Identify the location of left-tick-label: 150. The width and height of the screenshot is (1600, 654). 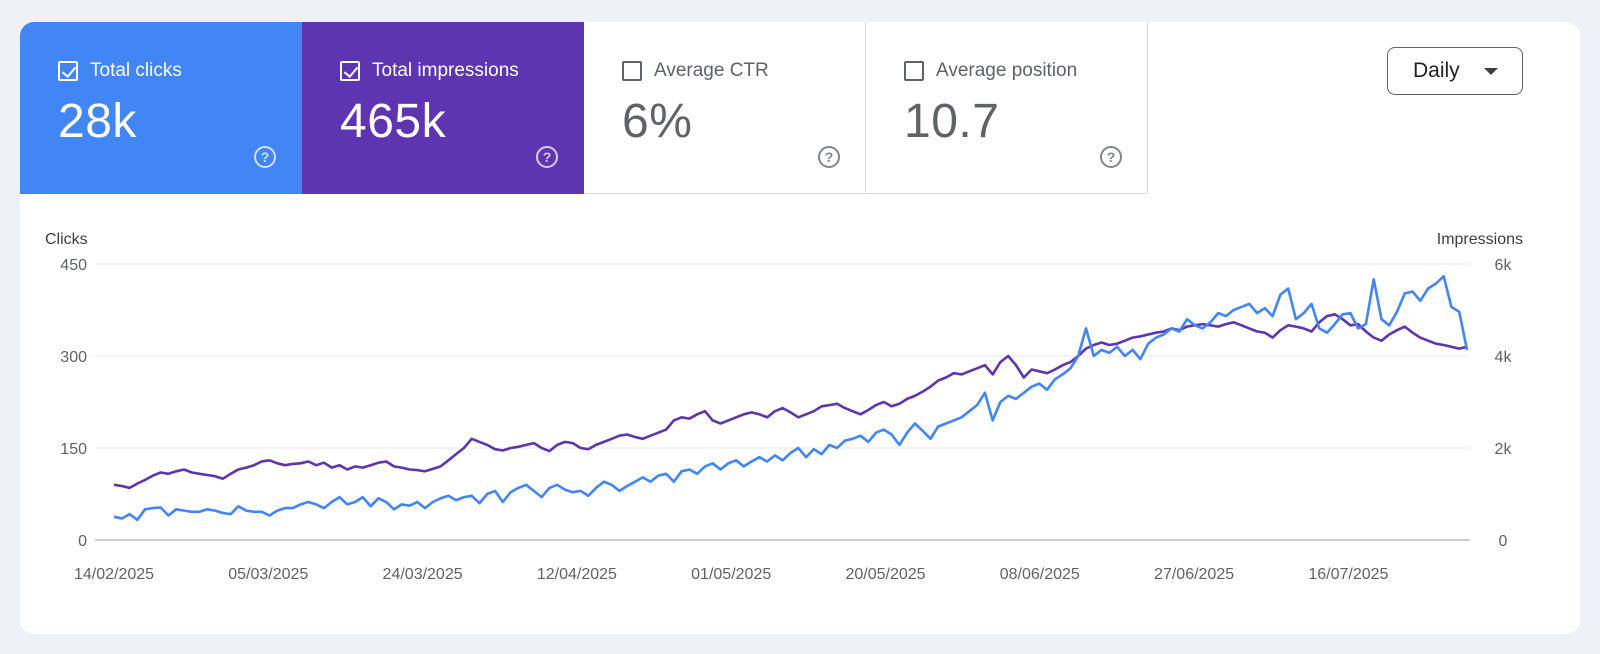
(73, 449).